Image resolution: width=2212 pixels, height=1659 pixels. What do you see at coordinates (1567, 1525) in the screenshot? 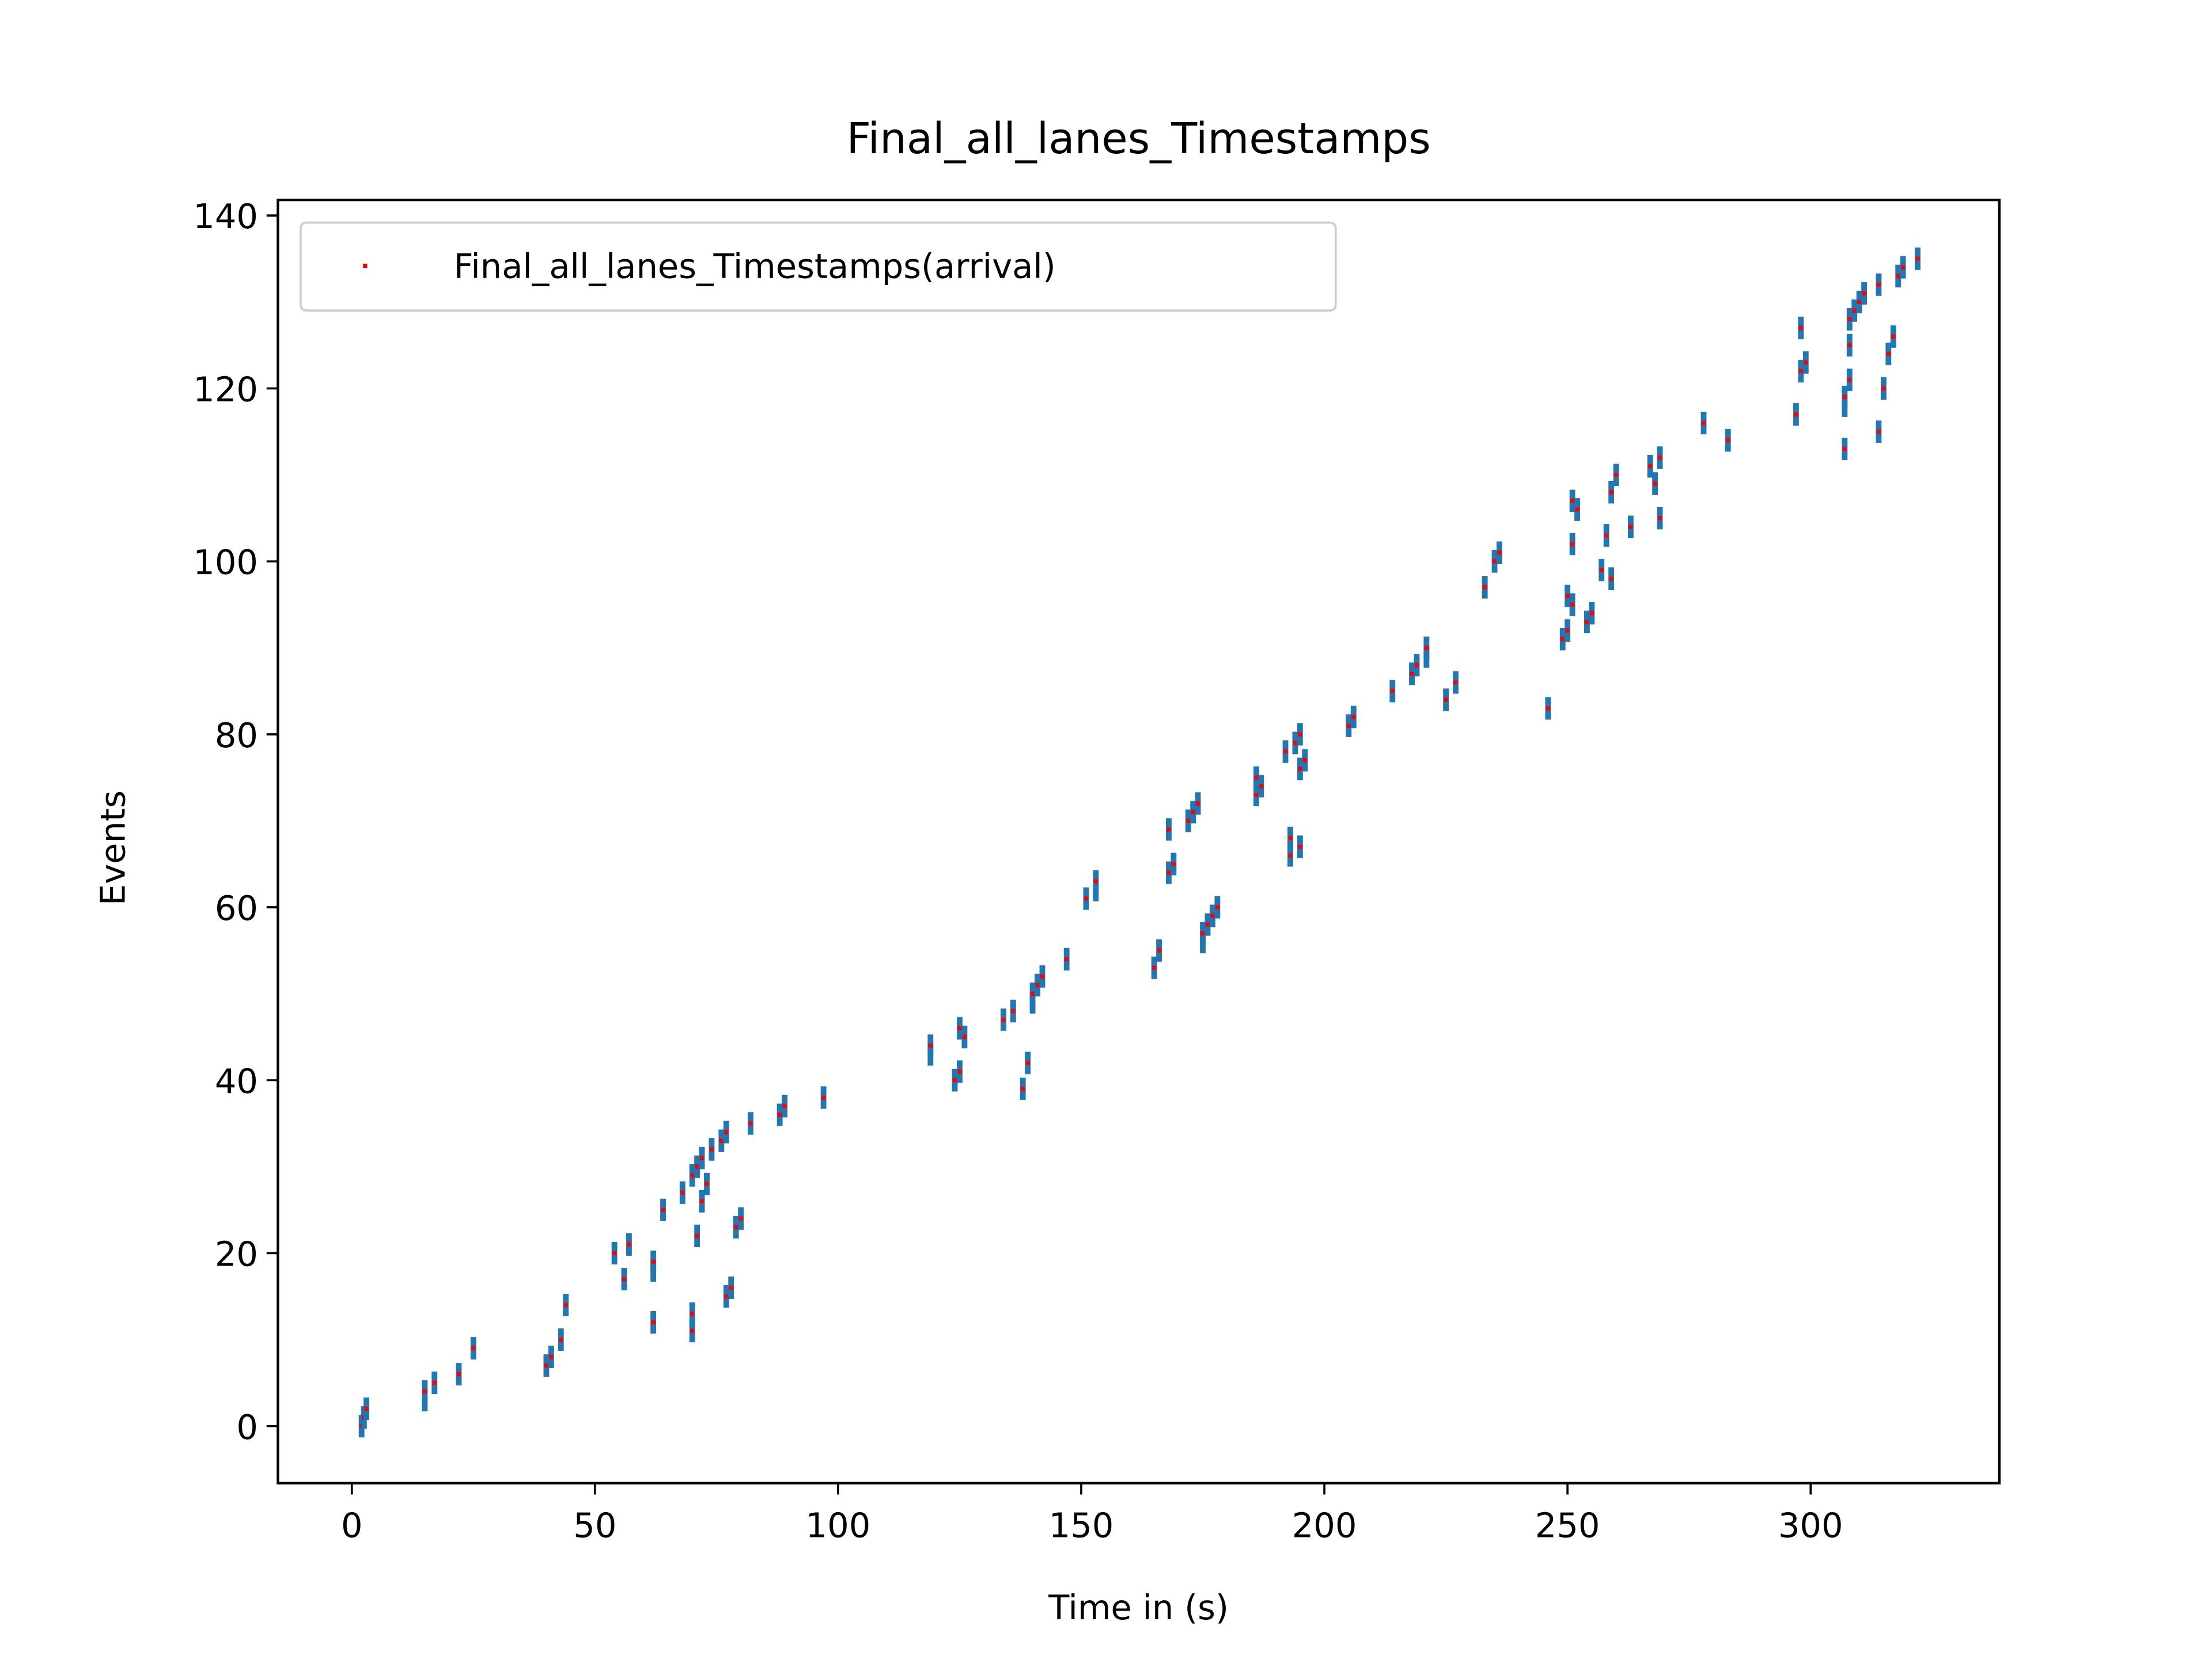
I see `x-tick-label: 250` at bounding box center [1567, 1525].